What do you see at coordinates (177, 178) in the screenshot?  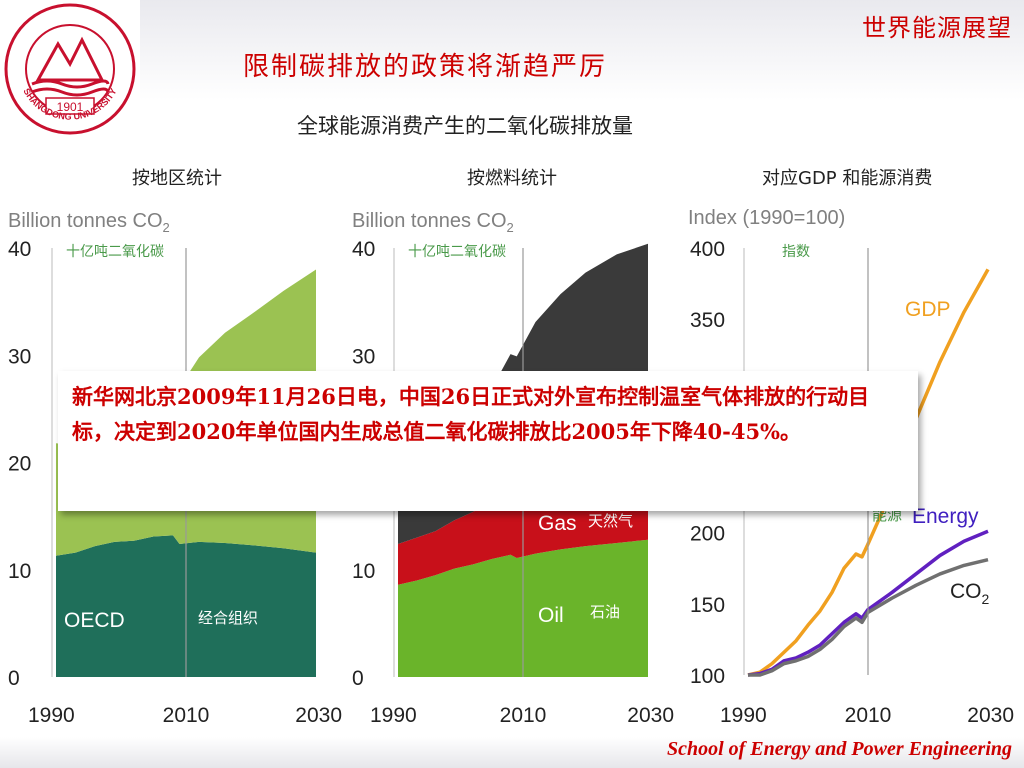 I see `chart1-subtitle: 按地区统计` at bounding box center [177, 178].